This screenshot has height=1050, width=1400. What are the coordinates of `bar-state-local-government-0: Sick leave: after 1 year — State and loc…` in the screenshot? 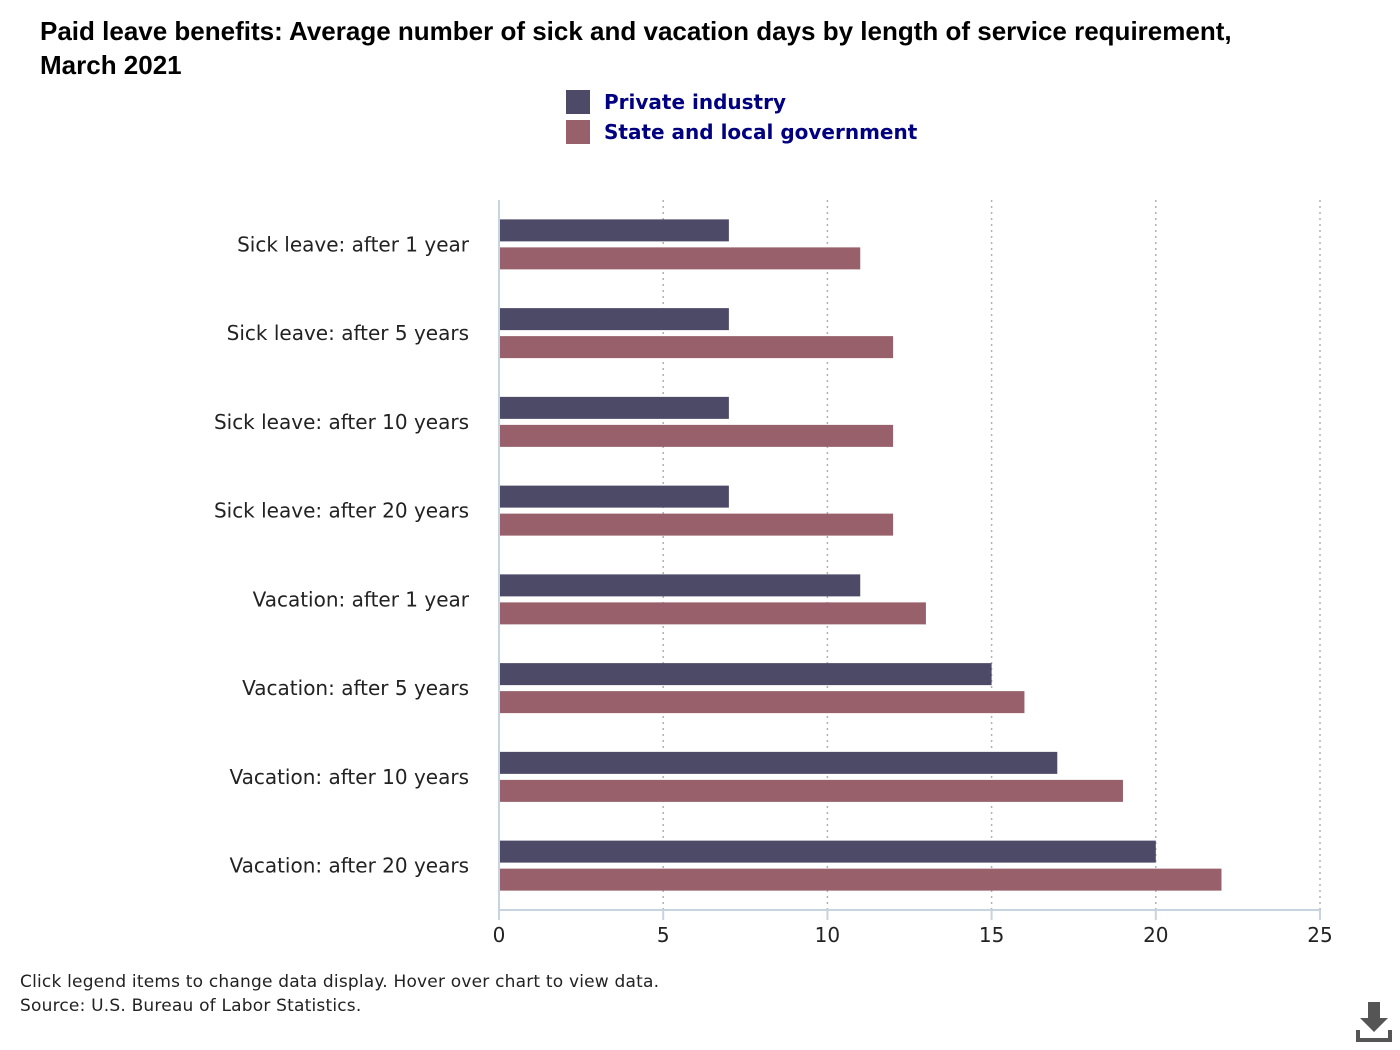 It's located at (680, 258).